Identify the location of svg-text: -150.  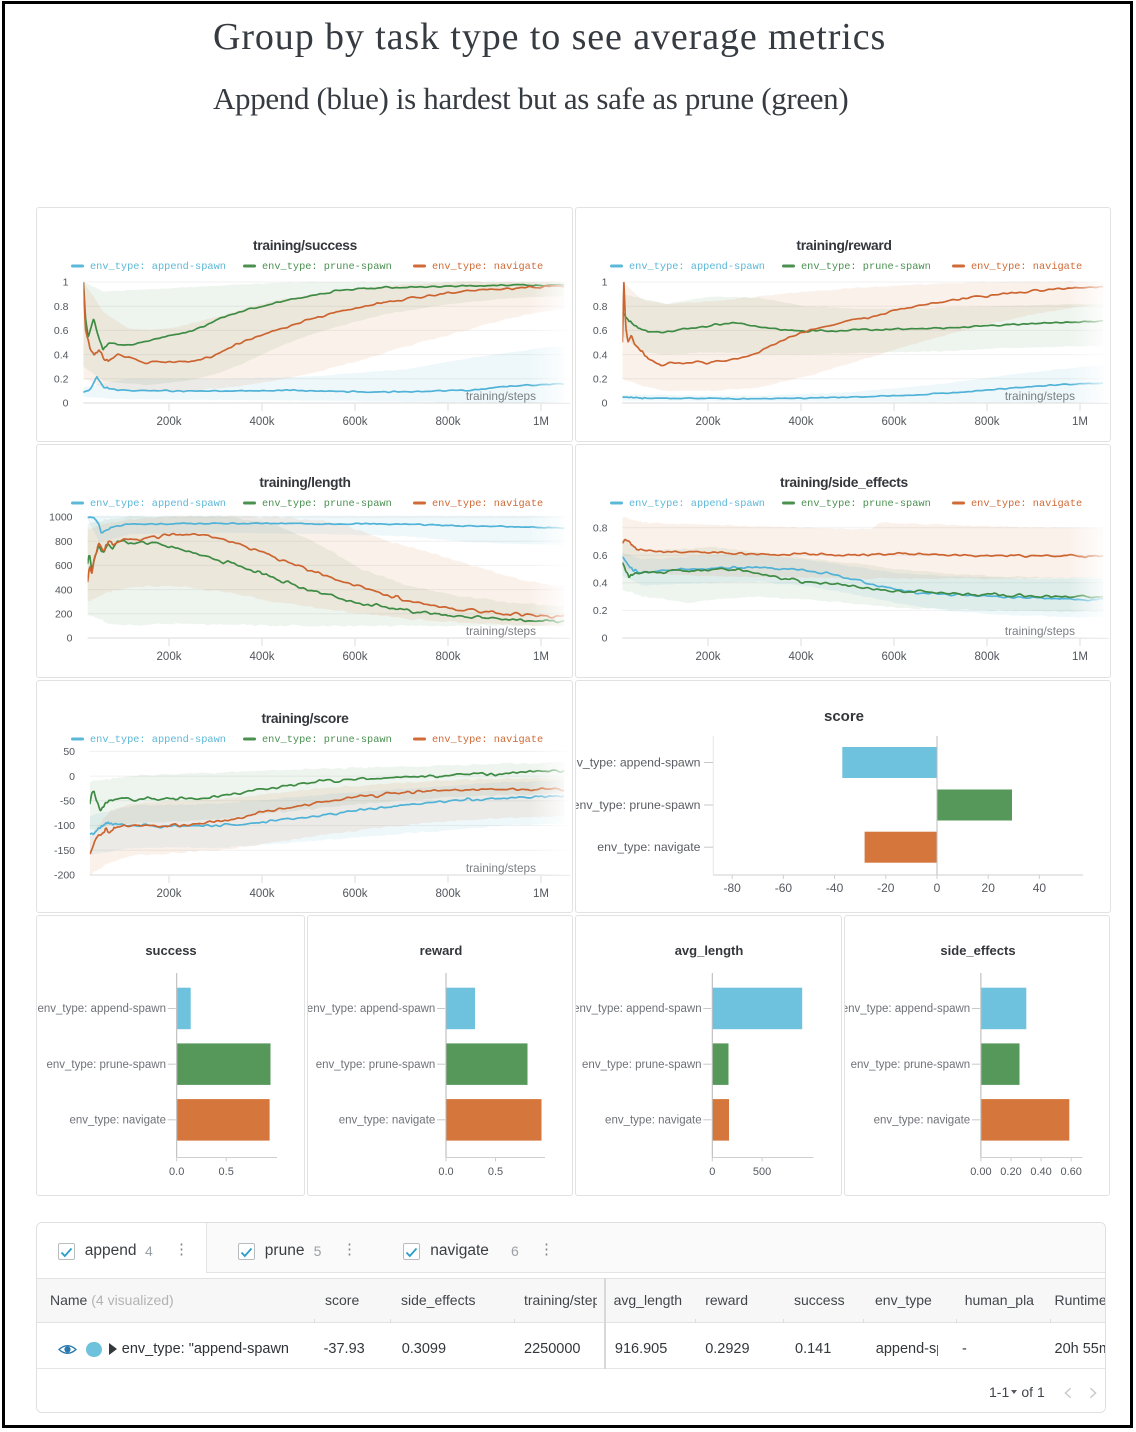
(64, 850).